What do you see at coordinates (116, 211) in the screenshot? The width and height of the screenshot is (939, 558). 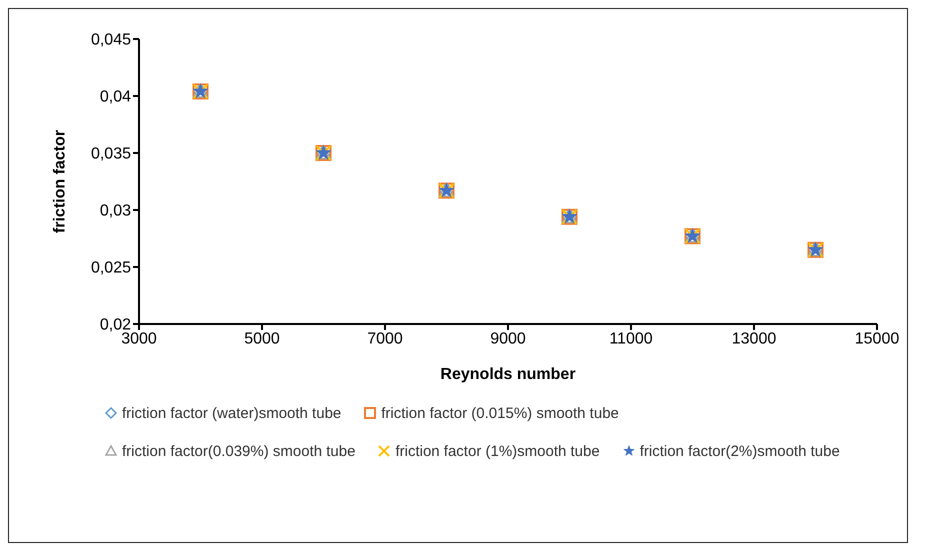 I see `y-tick-label: 0,03` at bounding box center [116, 211].